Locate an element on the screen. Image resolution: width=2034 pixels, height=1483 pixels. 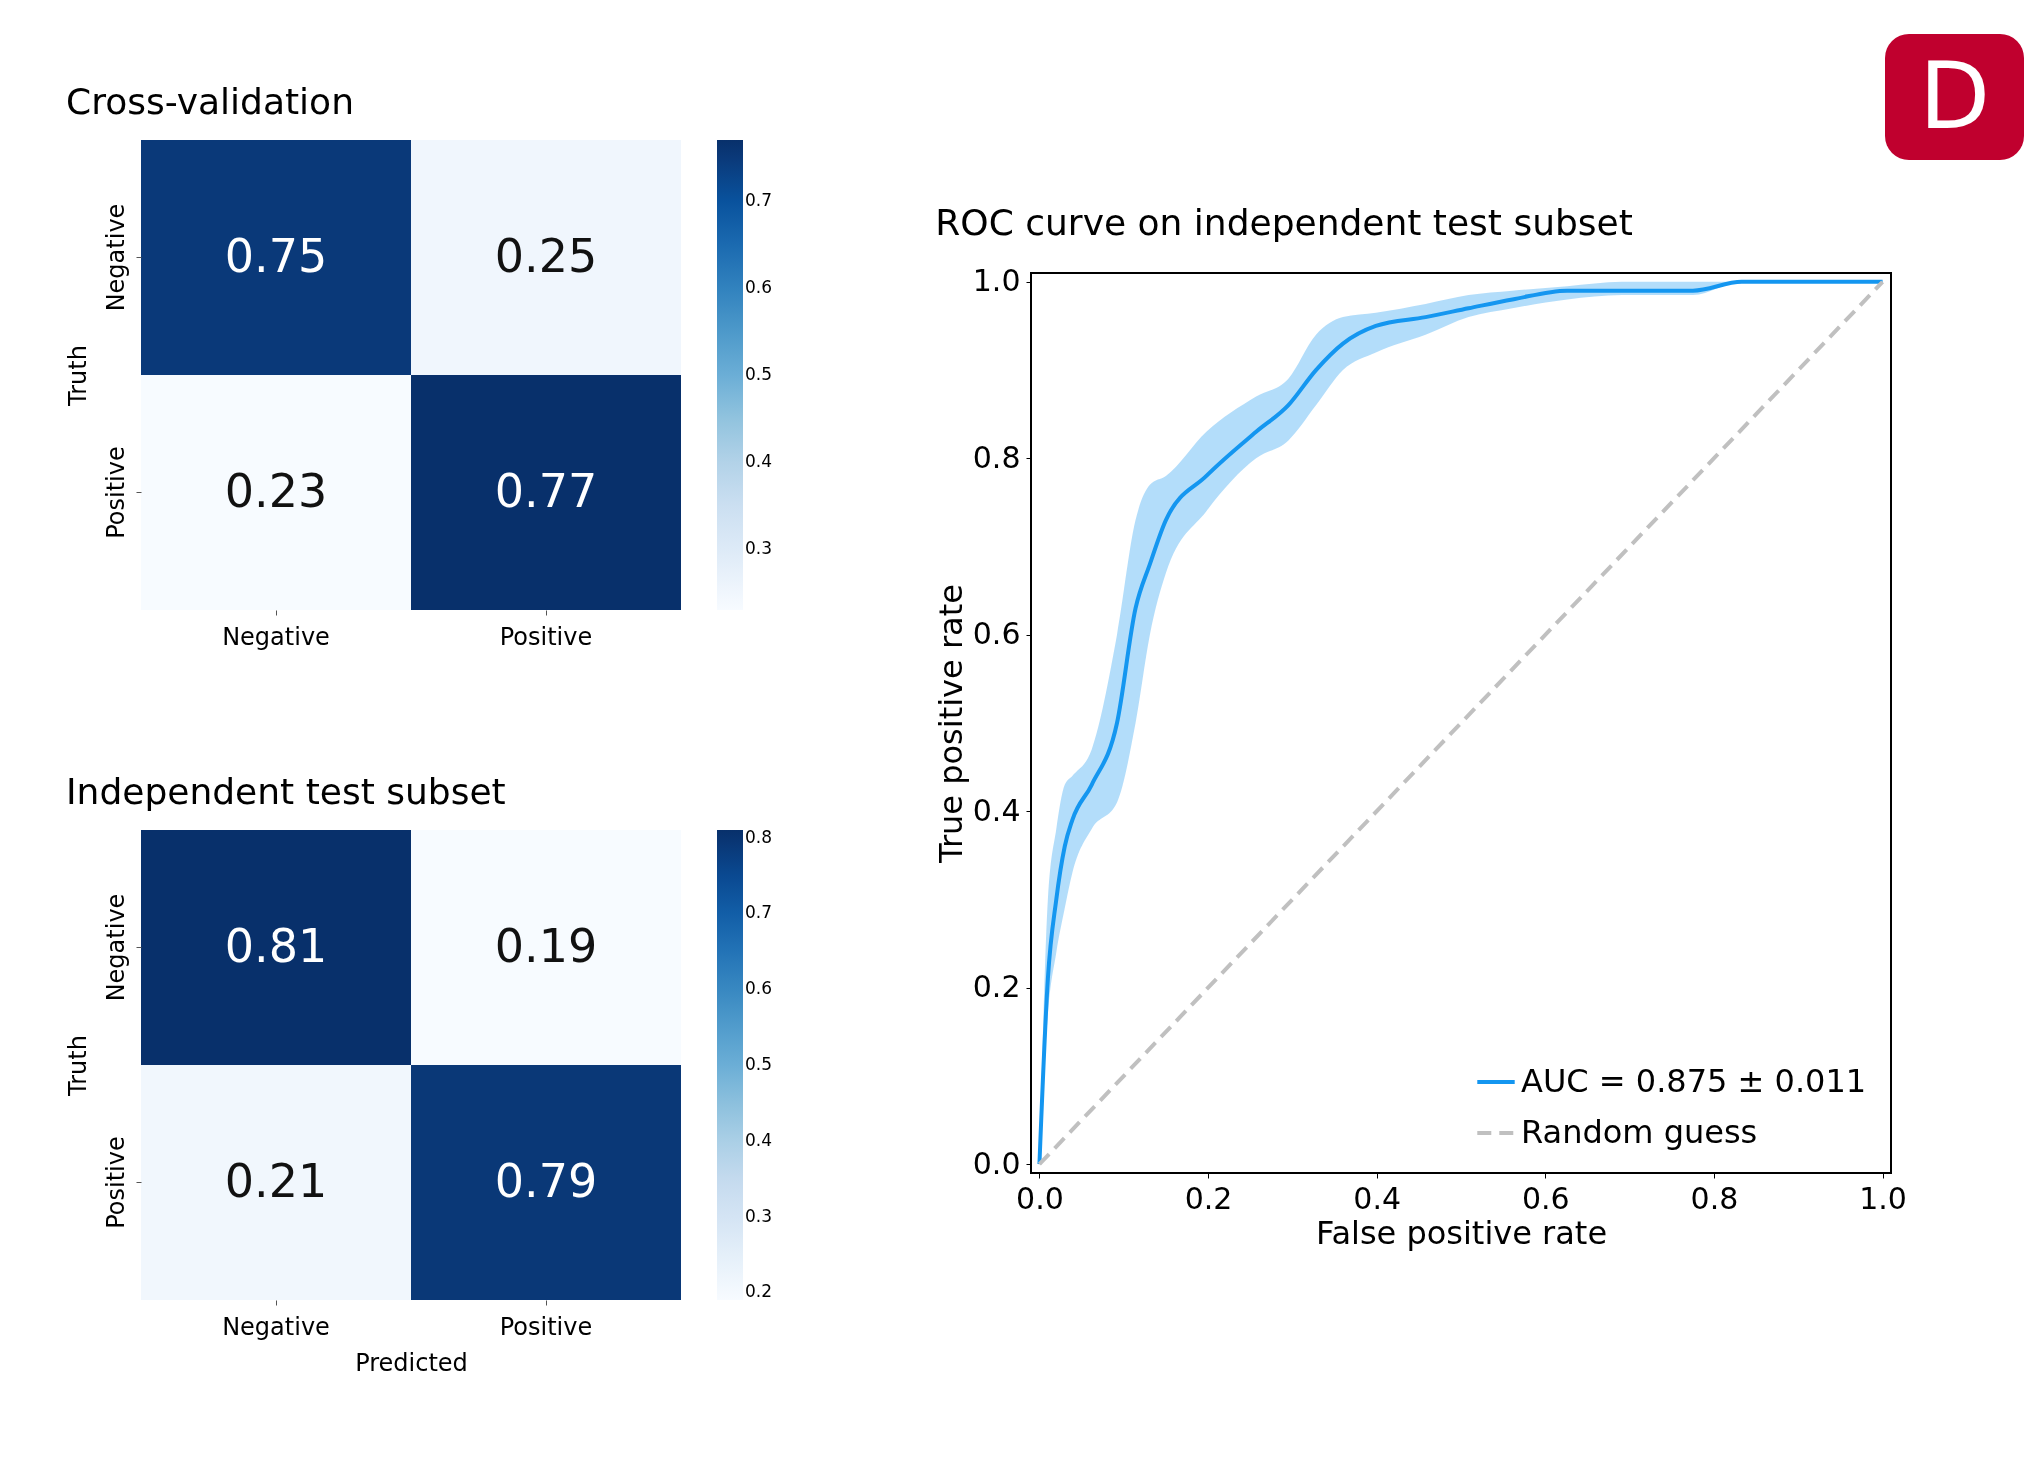
y-tick-label: 0.4 is located at coordinates (996, 810).